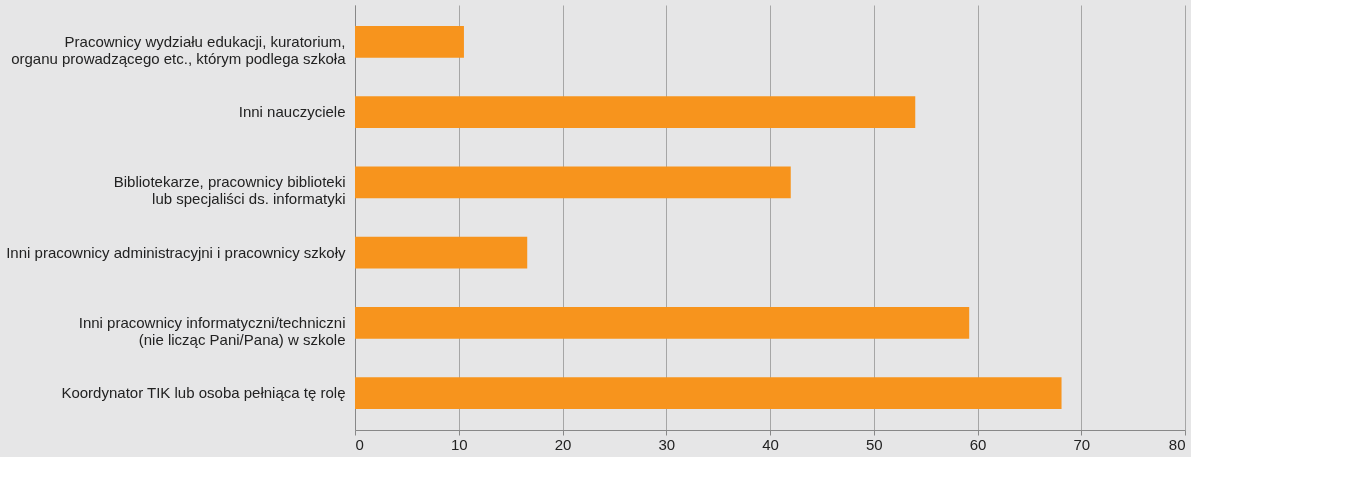 The height and width of the screenshot is (498, 1362). I want to click on y-tick-label: Inni pracownicy administracyjni i pracownicy szkoły, so click(176, 252).